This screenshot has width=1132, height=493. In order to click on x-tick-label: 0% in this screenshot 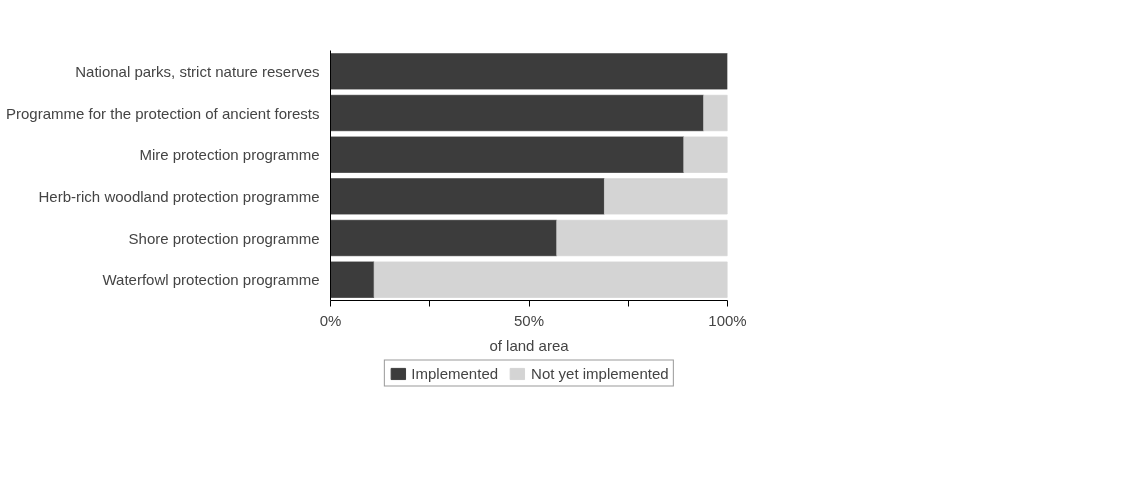, I will do `click(330, 320)`.